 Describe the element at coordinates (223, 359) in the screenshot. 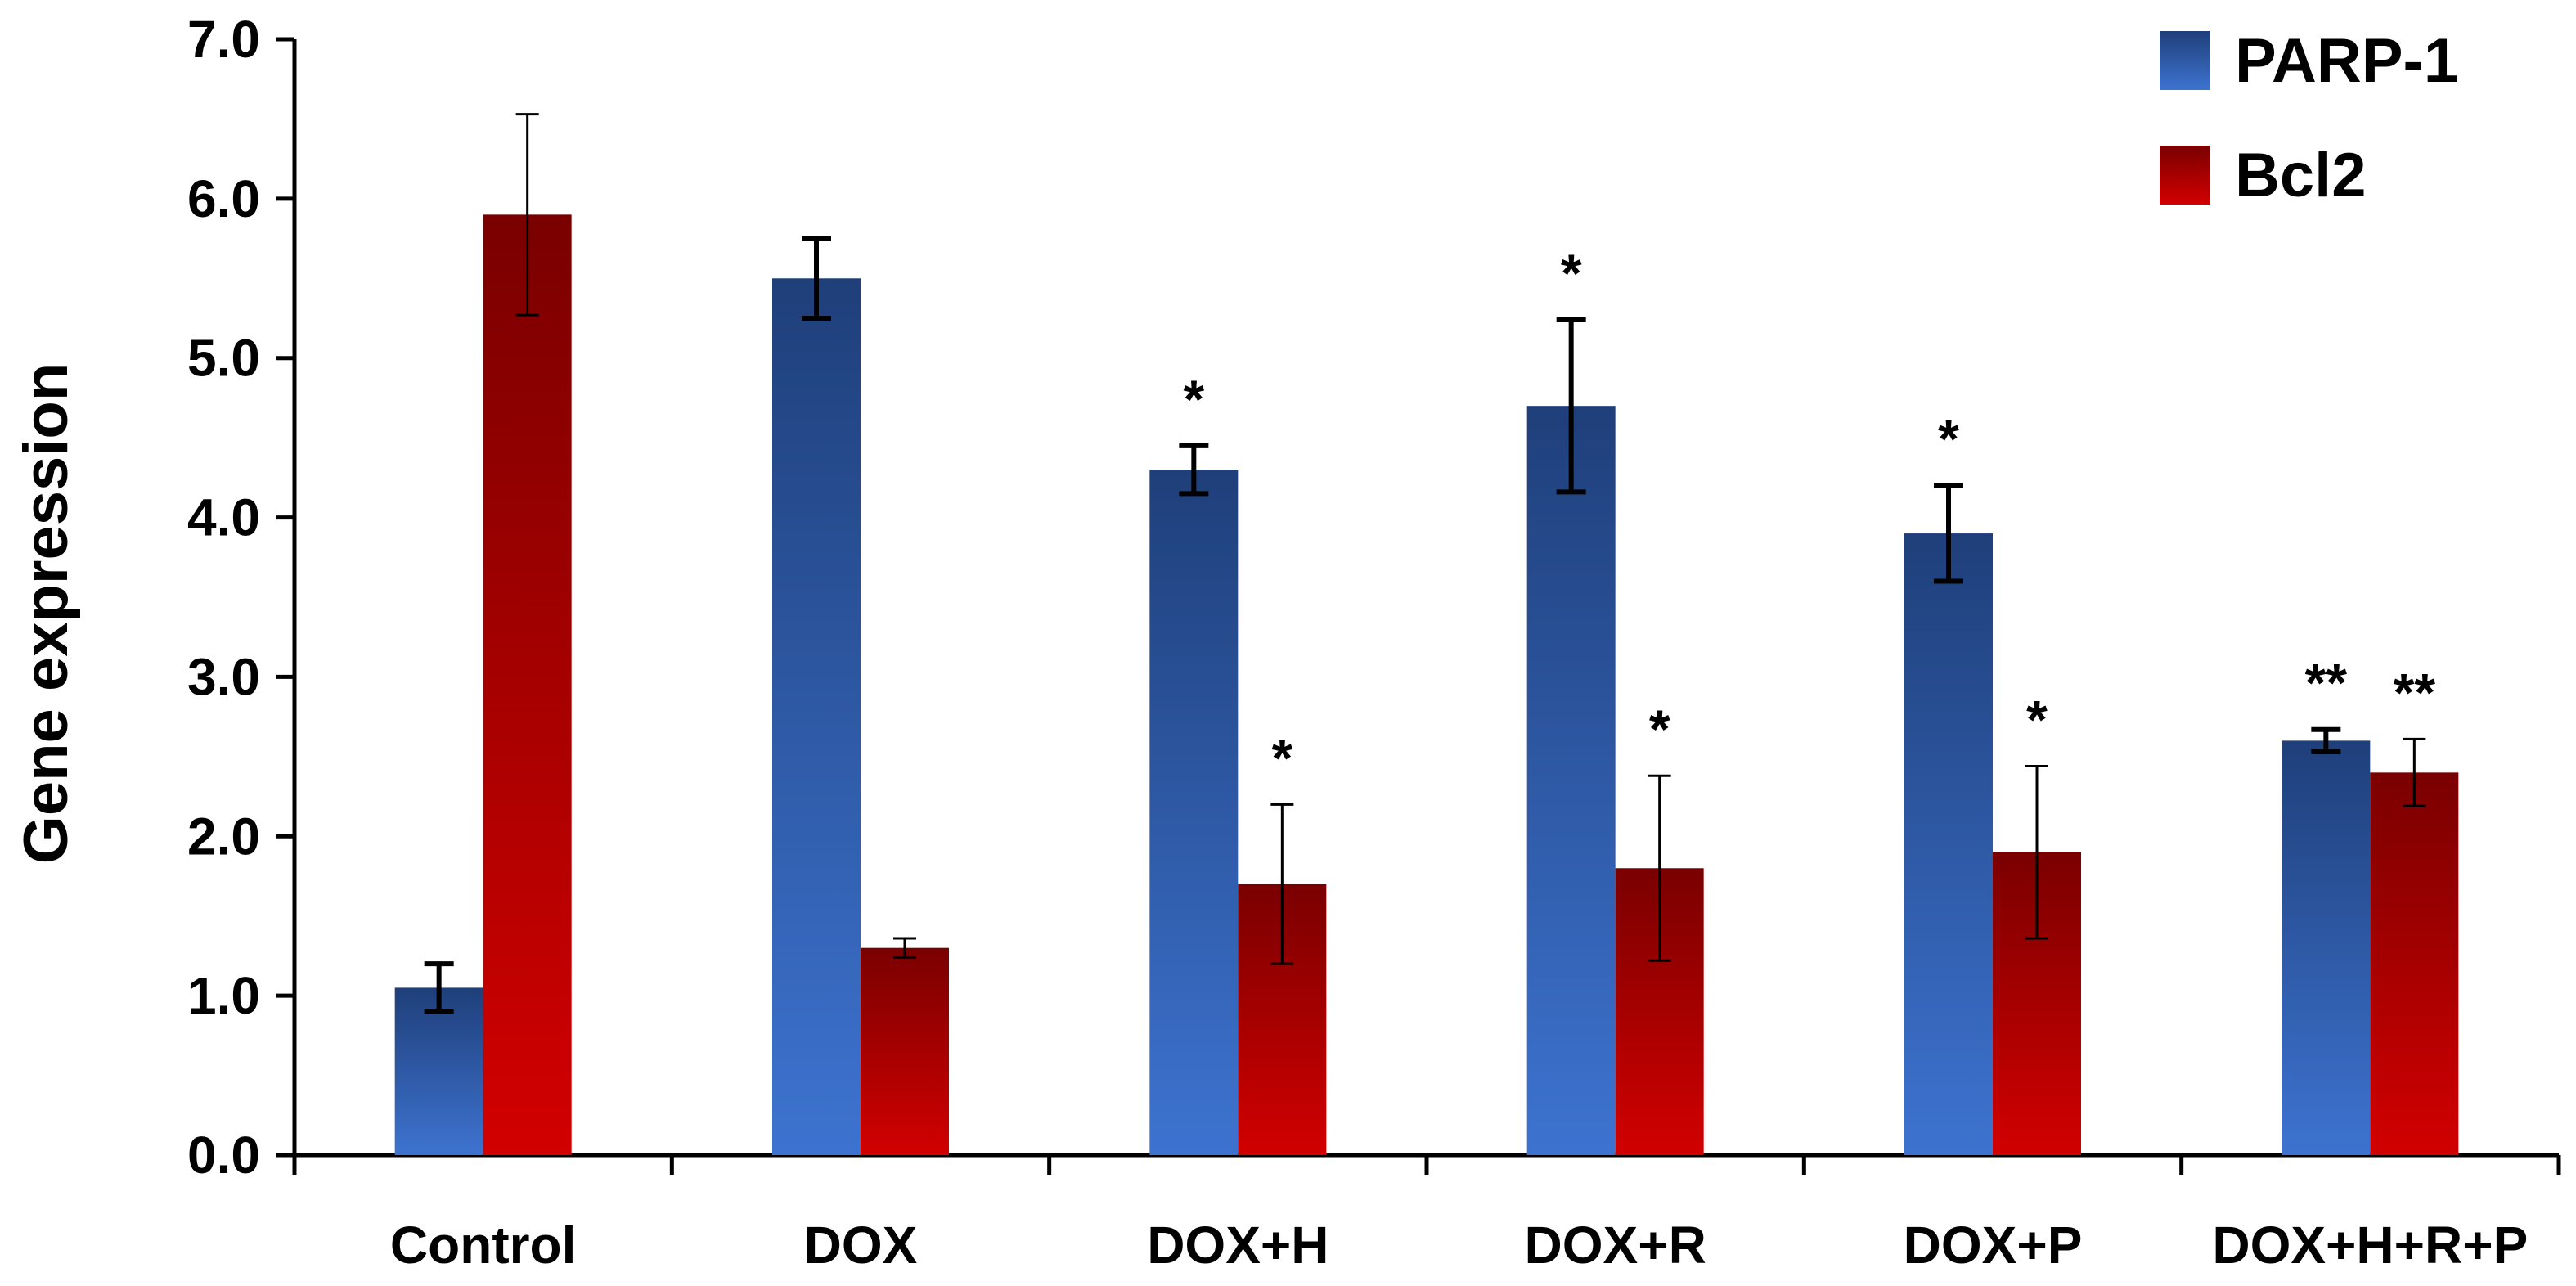

I see `y-tick-label: 5.0` at that location.